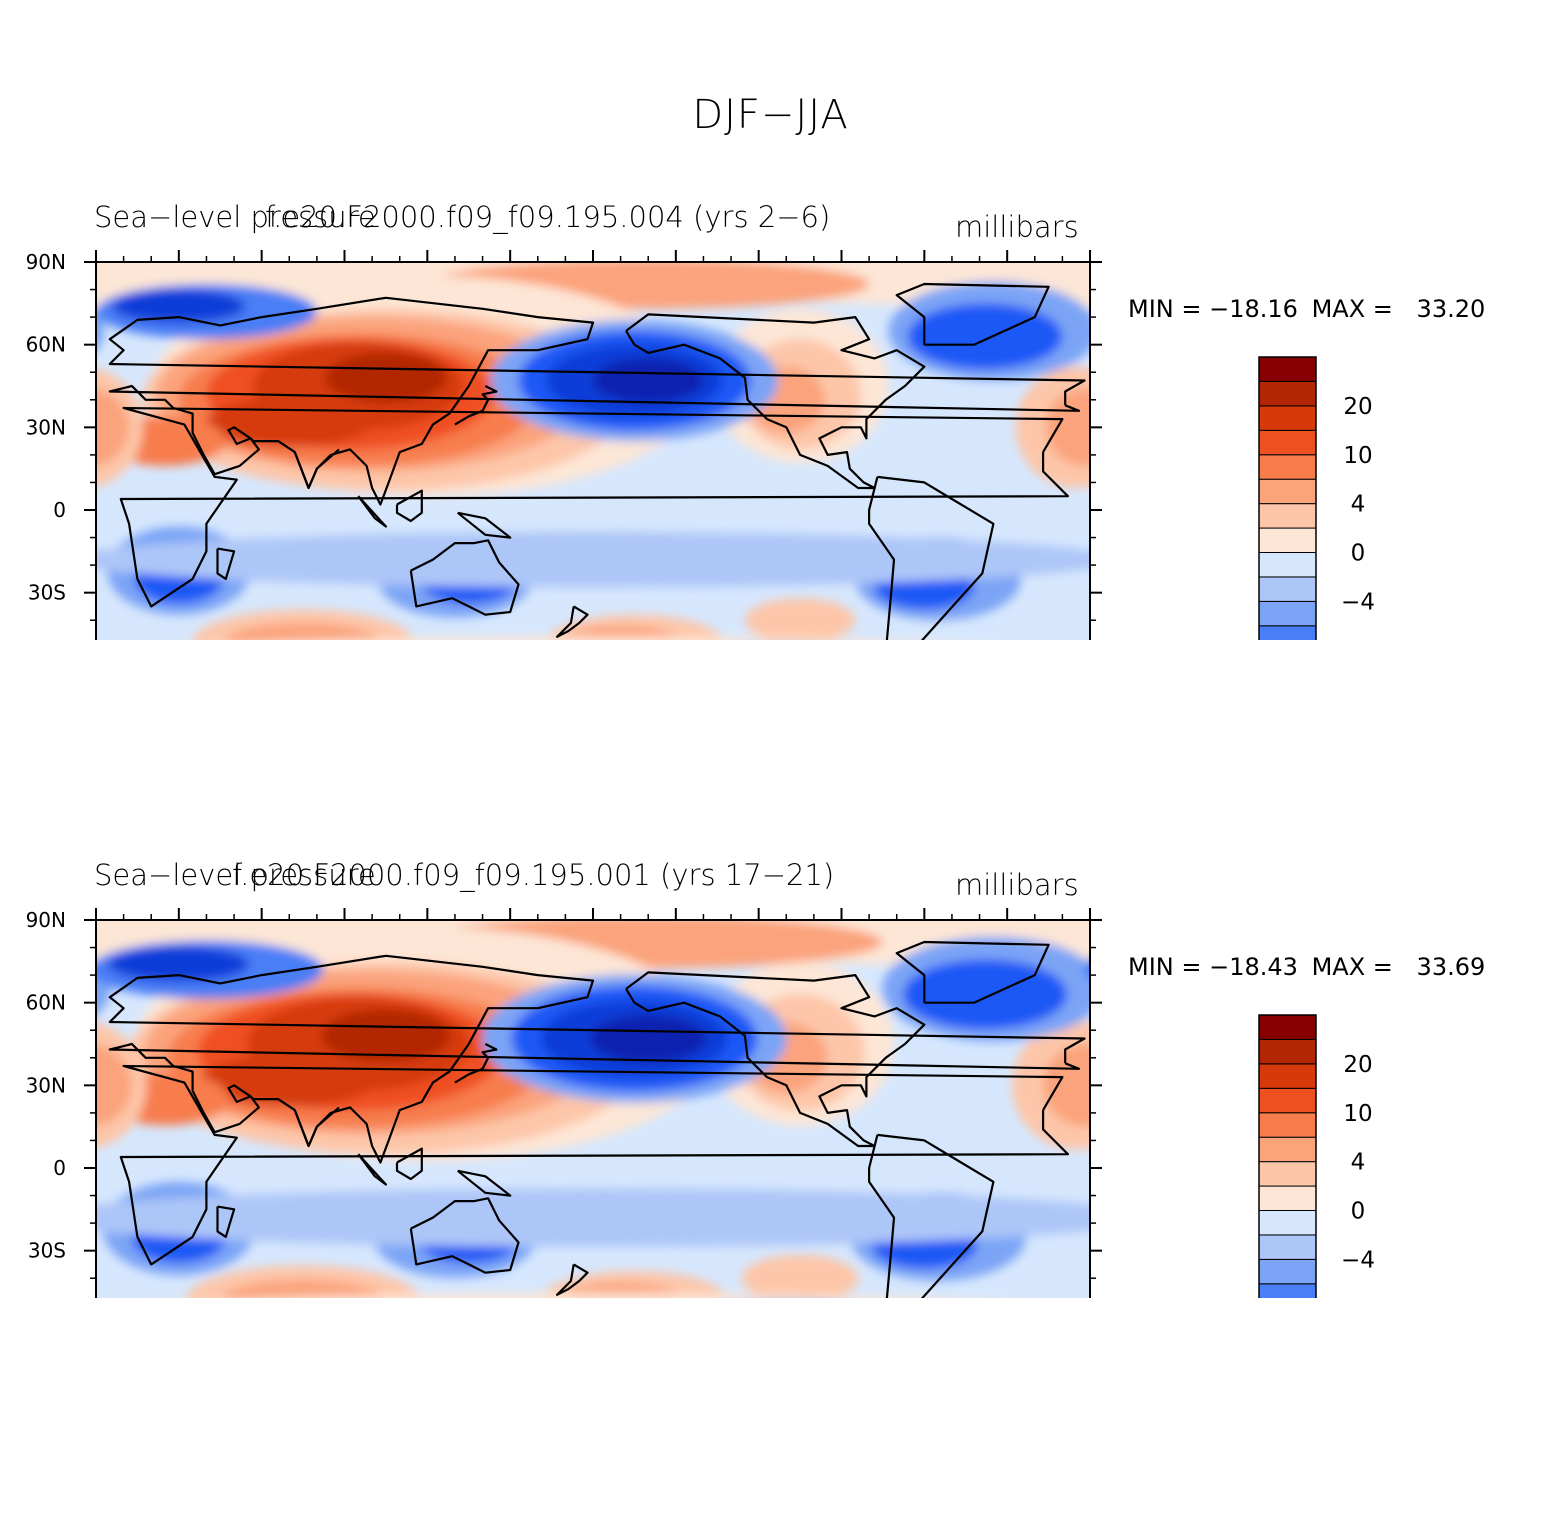 The height and width of the screenshot is (1538, 1541). Describe the element at coordinates (409, 1164) in the screenshot. I see `borneo-coastline` at that location.